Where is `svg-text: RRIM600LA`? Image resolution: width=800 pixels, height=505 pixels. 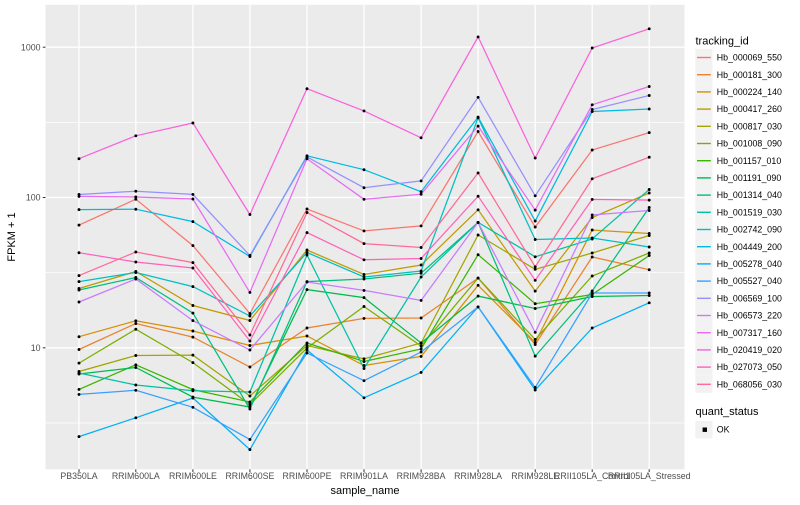
svg-text: RRIM600LA is located at coordinates (136, 476).